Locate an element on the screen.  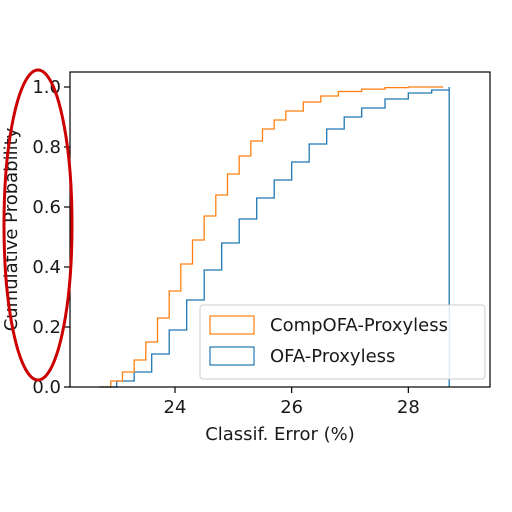
annotation-ellipse is located at coordinates (38, 225).